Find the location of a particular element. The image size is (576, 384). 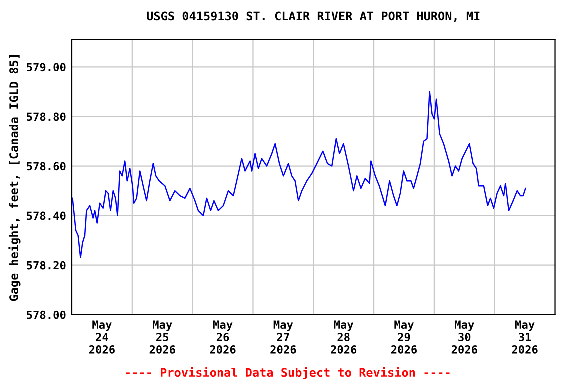

y-axis-title: Gage height, feet, [Canada IGLD 85] is located at coordinates (14, 178).